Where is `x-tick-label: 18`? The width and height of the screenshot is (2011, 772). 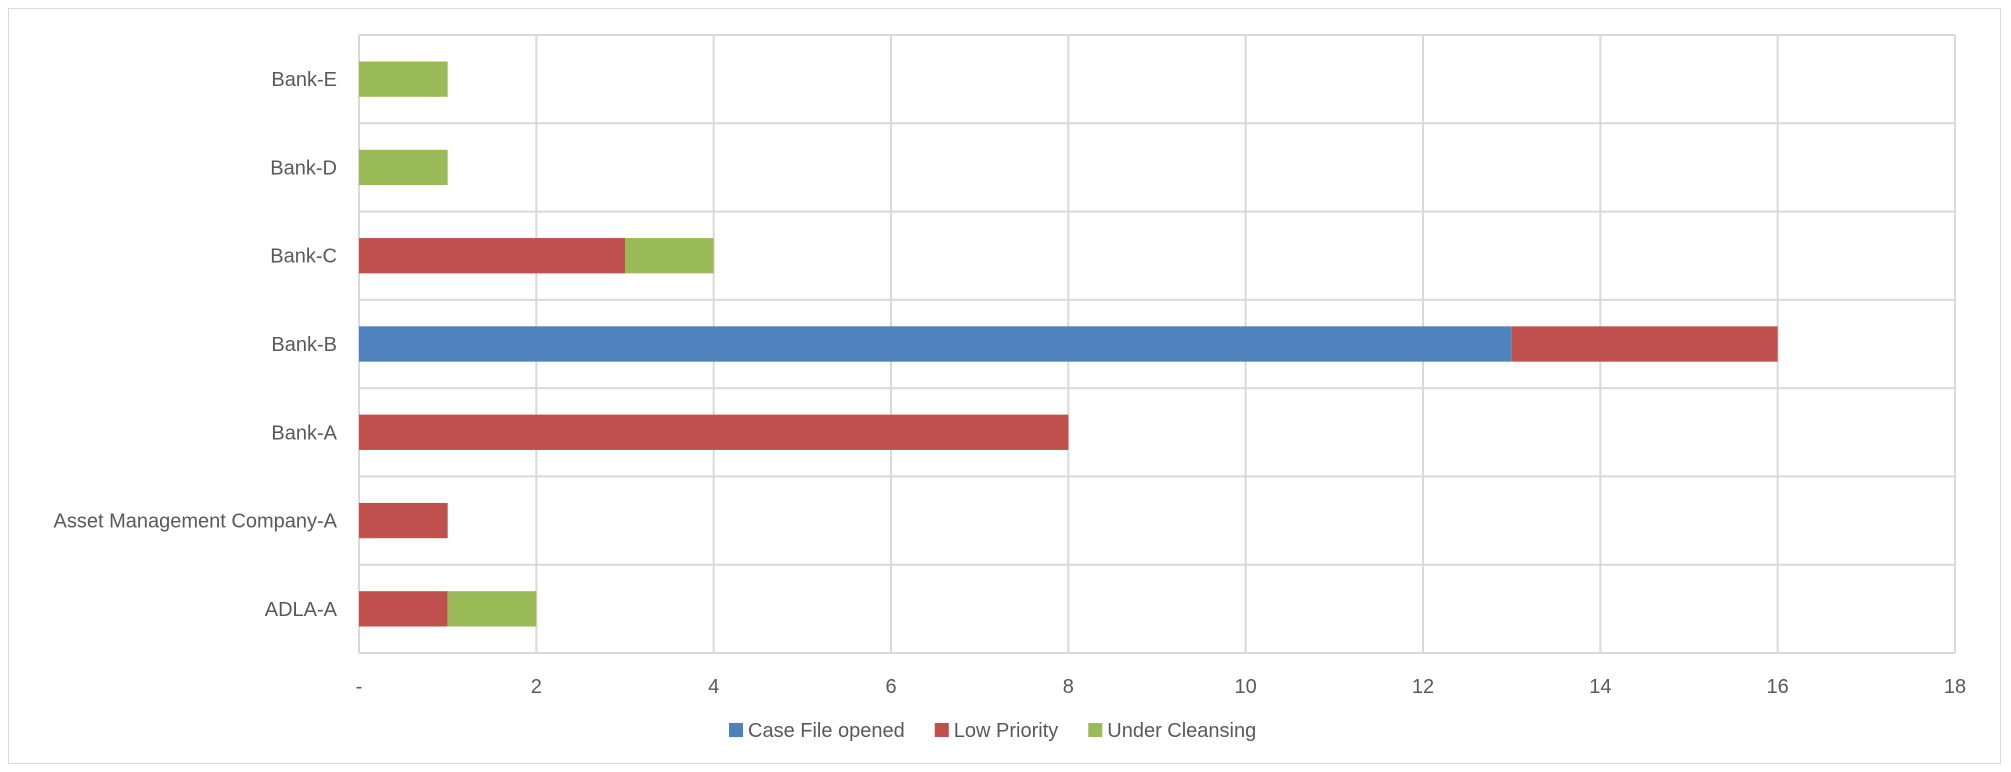
x-tick-label: 18 is located at coordinates (1955, 687).